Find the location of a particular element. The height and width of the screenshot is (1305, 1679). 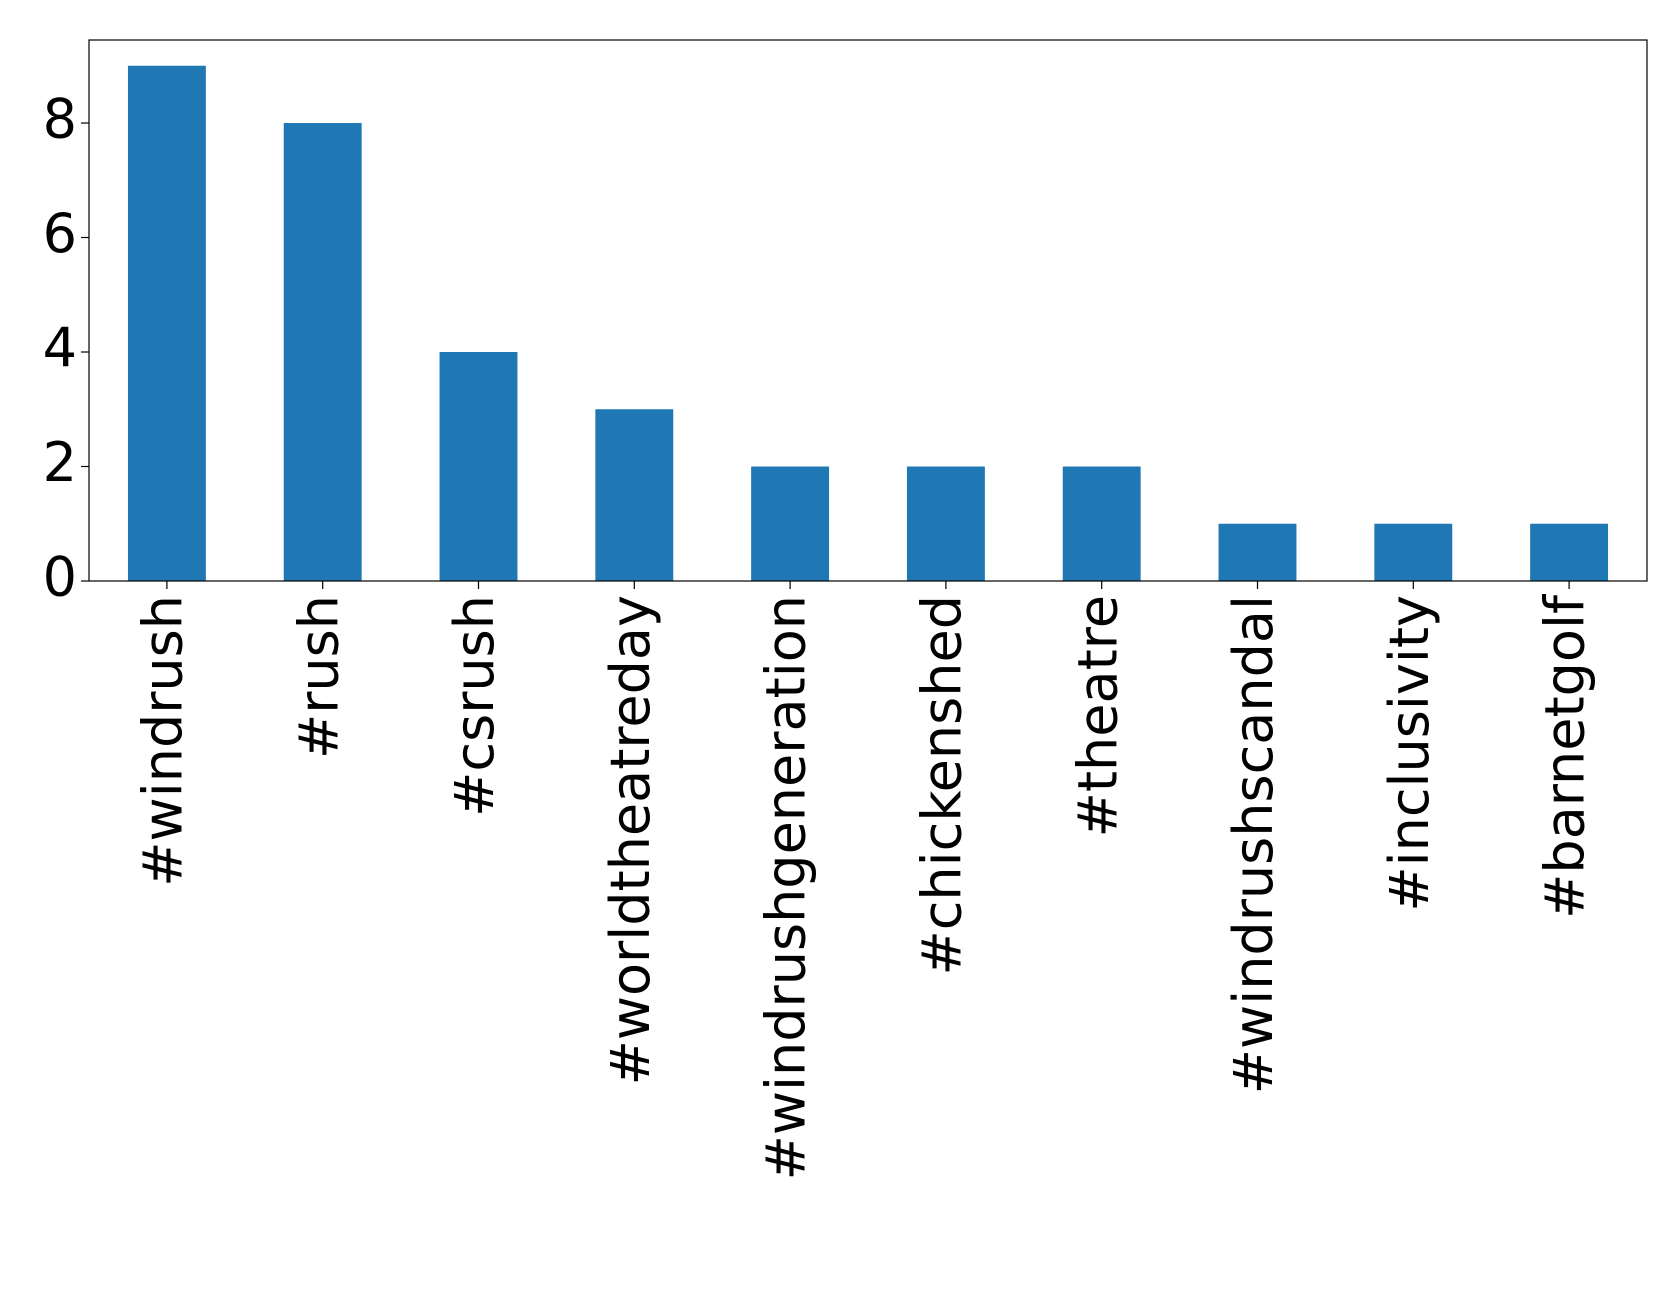

y-tick-label: 6 is located at coordinates (60, 233).